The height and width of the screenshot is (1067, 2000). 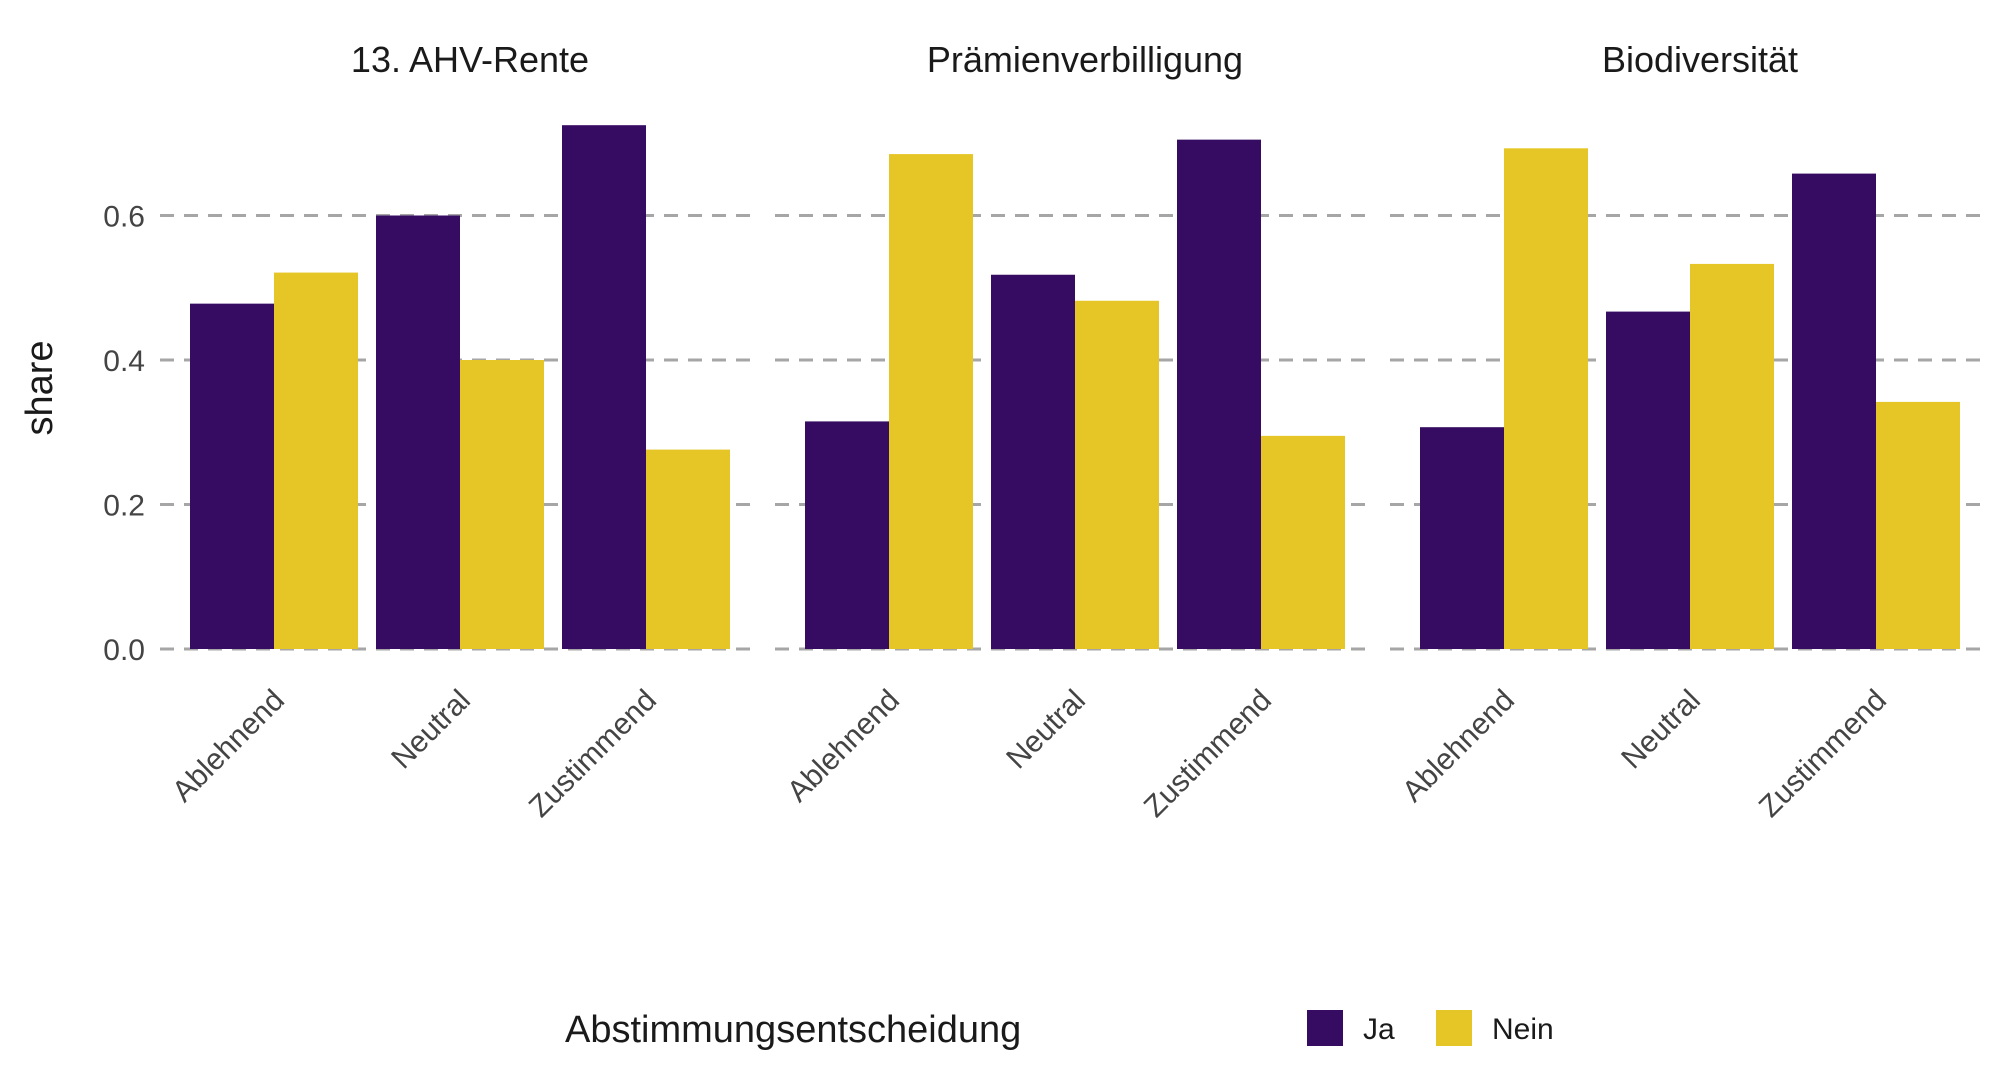 What do you see at coordinates (470, 59) in the screenshot?
I see `panel-title: 13. AHV-Rente` at bounding box center [470, 59].